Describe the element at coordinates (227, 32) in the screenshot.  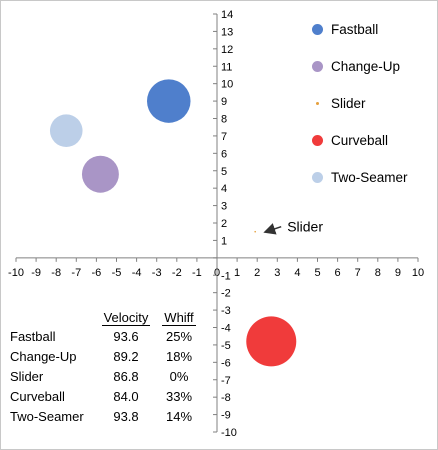
I see `y-tick-label: 13` at that location.